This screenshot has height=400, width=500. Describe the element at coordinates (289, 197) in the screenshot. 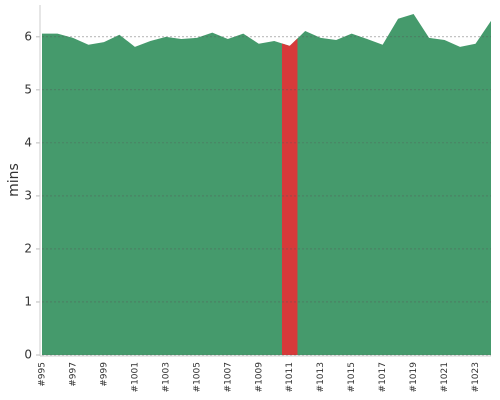

I see `highlight-bar` at that location.